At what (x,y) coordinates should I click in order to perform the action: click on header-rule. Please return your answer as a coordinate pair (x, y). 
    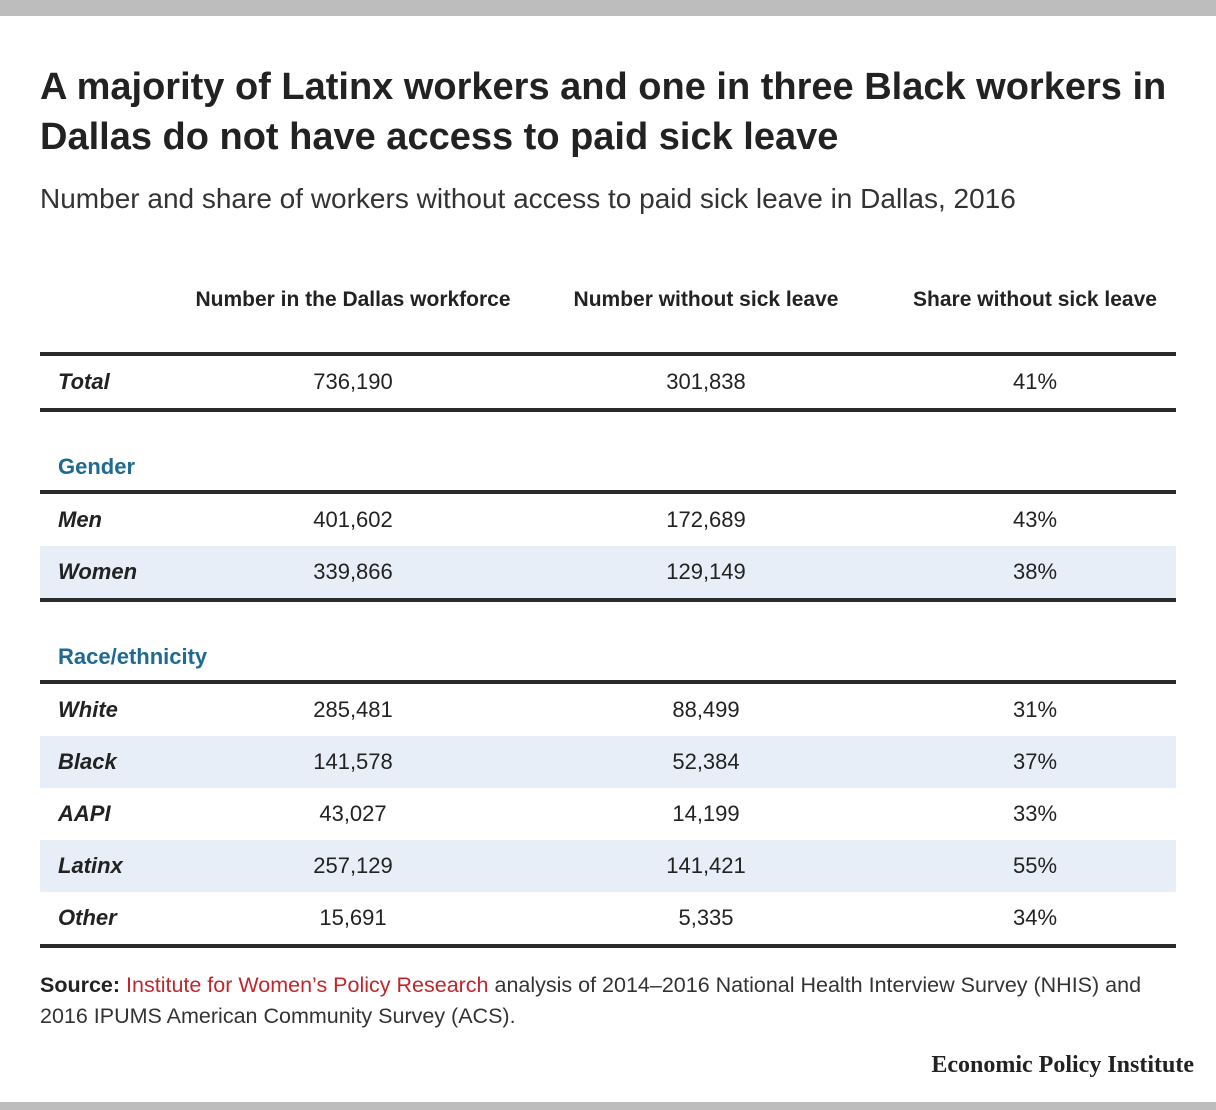
    Looking at the image, I should click on (608, 354).